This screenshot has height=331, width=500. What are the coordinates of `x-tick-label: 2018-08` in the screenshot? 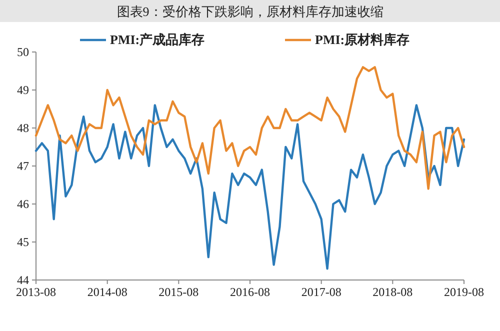 It's located at (392, 292).